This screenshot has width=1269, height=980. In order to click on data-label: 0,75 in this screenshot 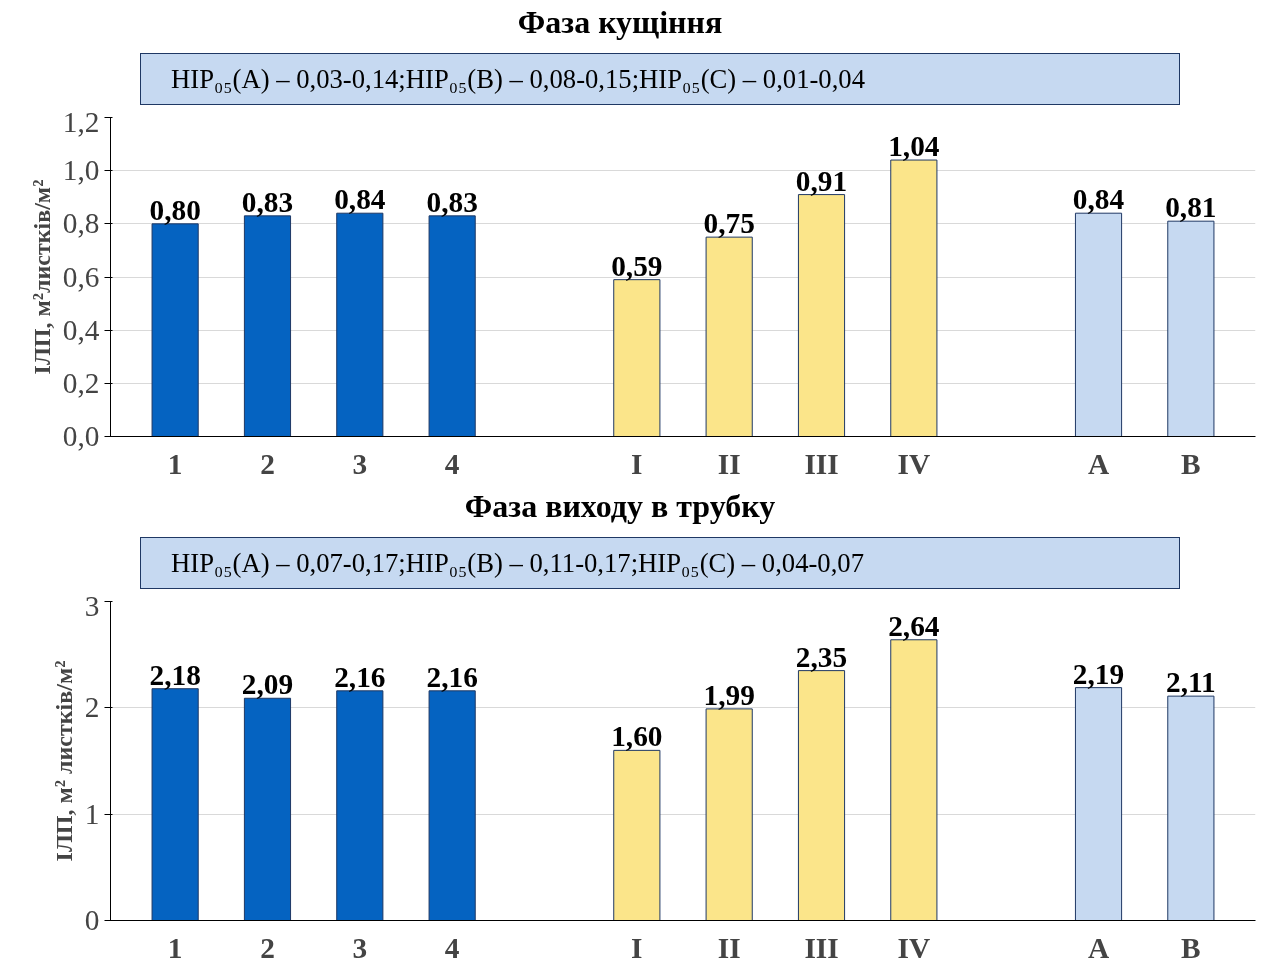, I will do `click(729, 222)`.